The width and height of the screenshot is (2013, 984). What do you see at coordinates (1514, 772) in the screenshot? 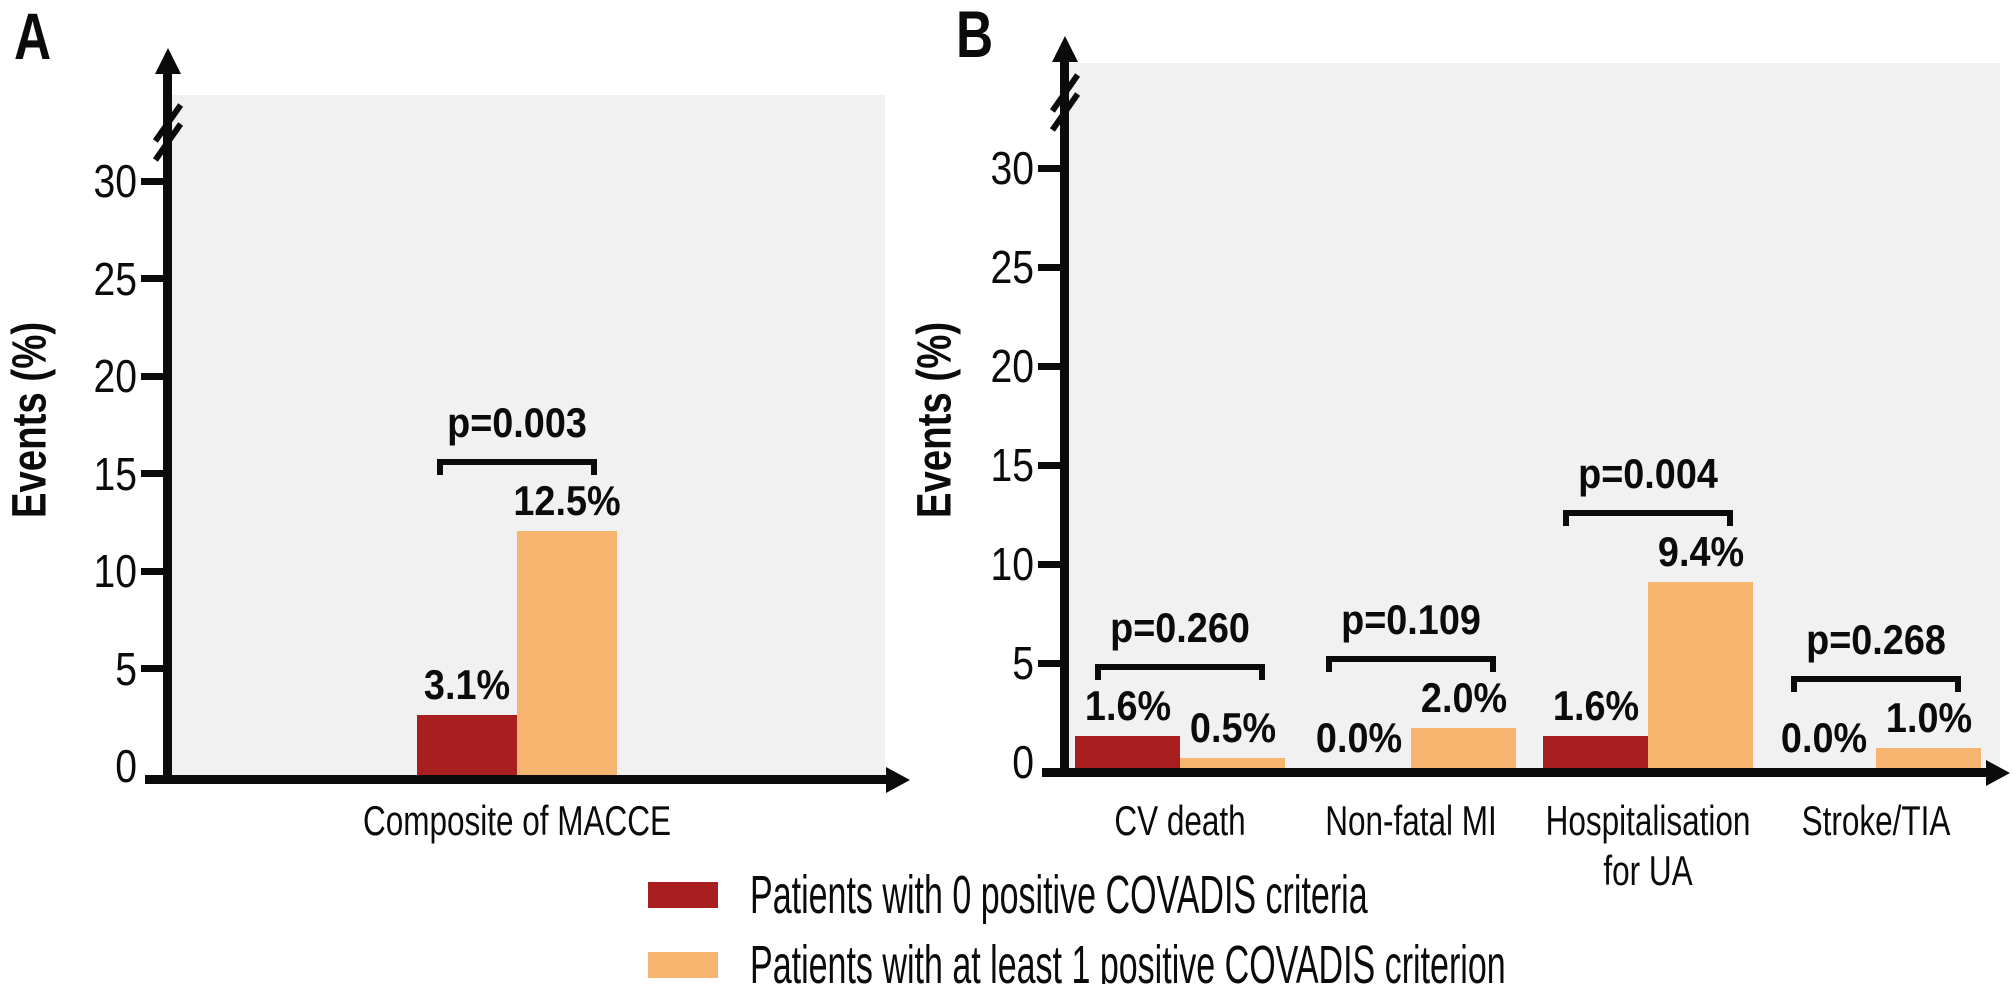
I see `panel-b-x-axis-line` at bounding box center [1514, 772].